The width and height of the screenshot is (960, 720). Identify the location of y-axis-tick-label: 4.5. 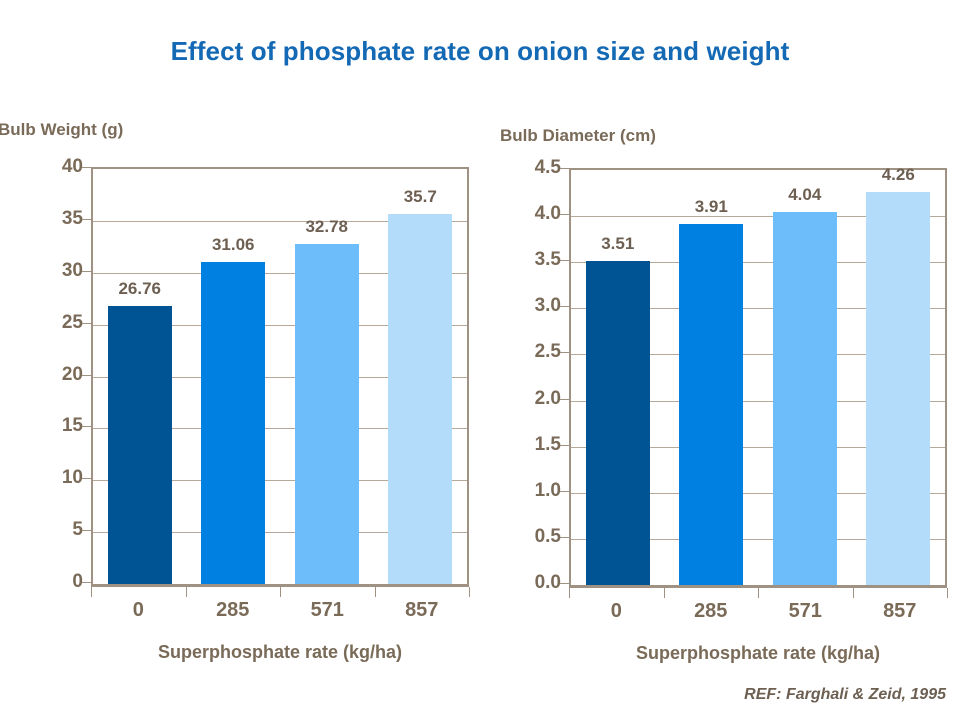
(547, 167).